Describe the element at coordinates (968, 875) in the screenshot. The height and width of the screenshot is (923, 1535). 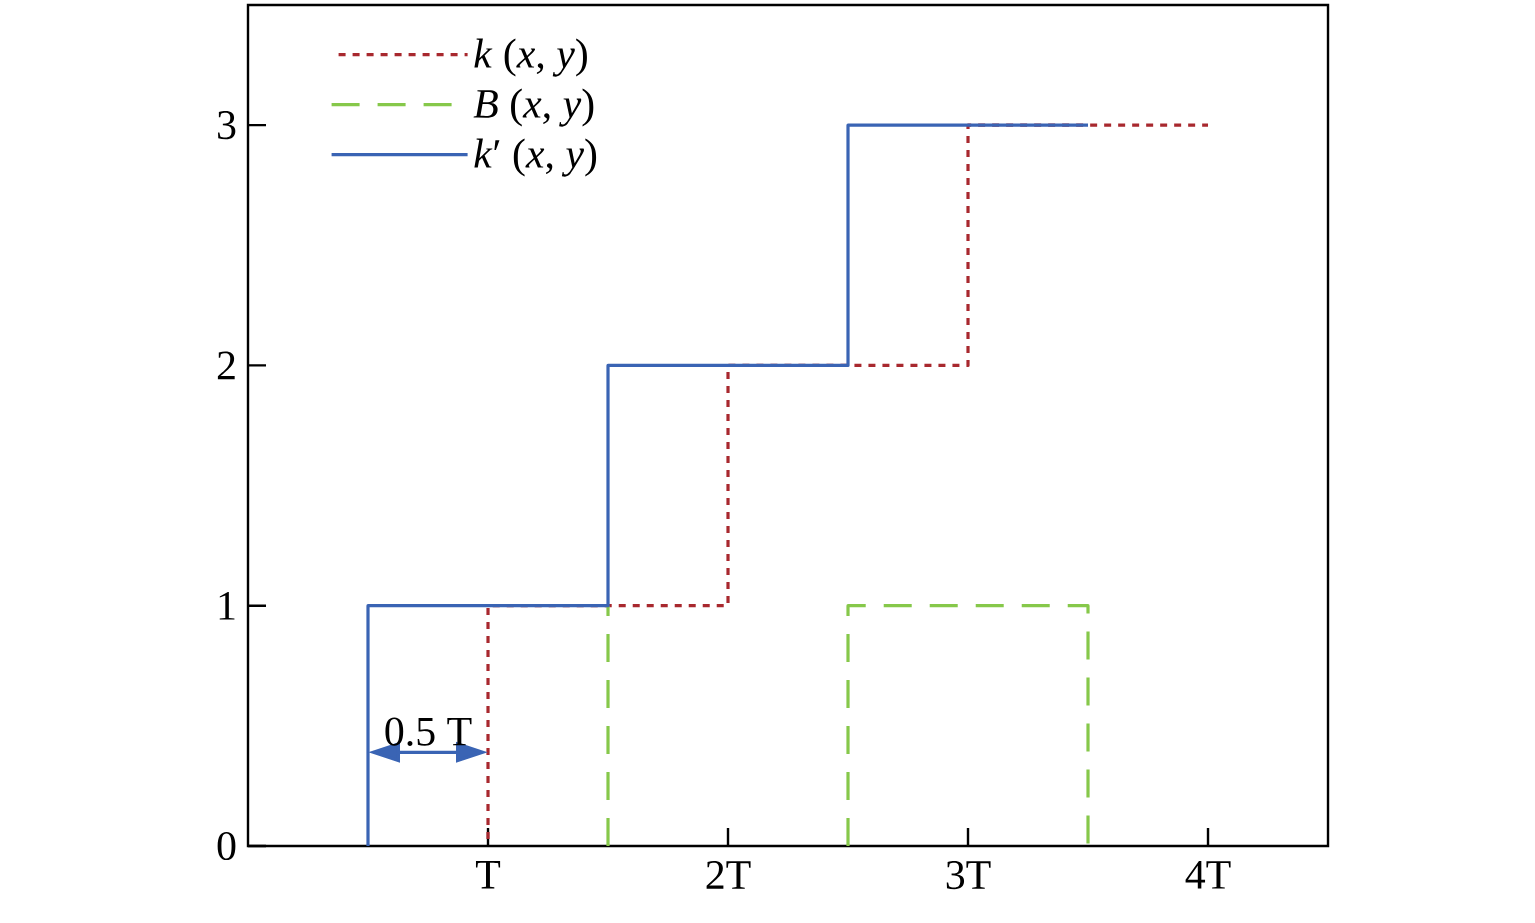
I see `x-tick-label: 3T` at that location.